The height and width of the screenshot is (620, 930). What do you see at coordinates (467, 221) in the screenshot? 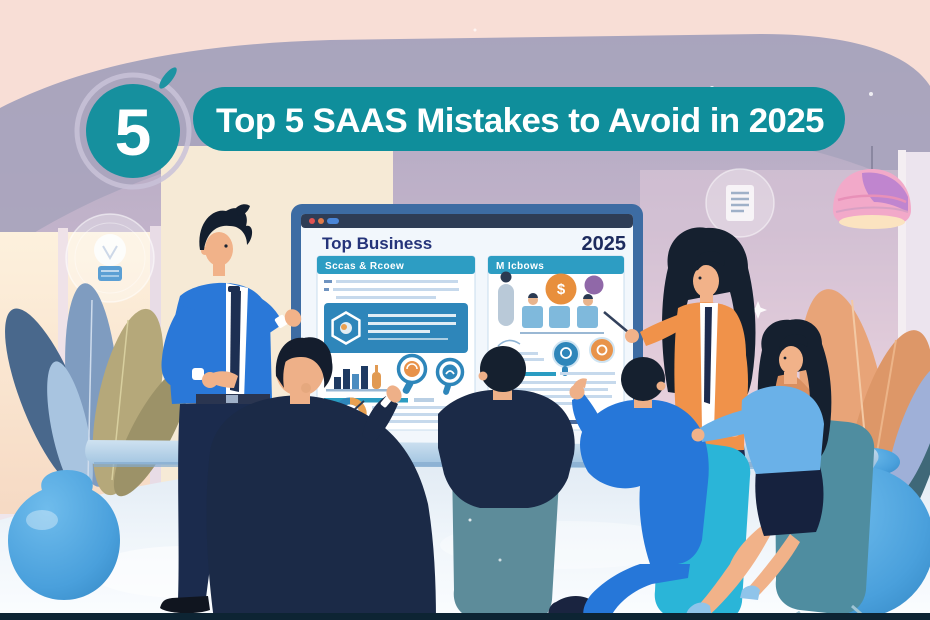
I see `window-titlebar` at bounding box center [467, 221].